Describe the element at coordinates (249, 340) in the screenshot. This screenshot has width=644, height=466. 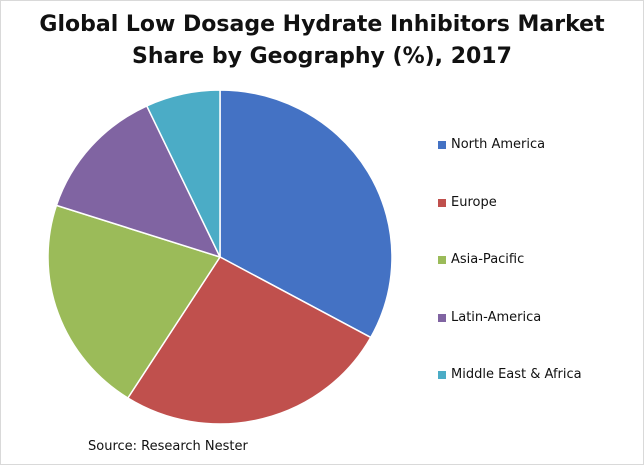
I see `pie-slice-europe` at that location.